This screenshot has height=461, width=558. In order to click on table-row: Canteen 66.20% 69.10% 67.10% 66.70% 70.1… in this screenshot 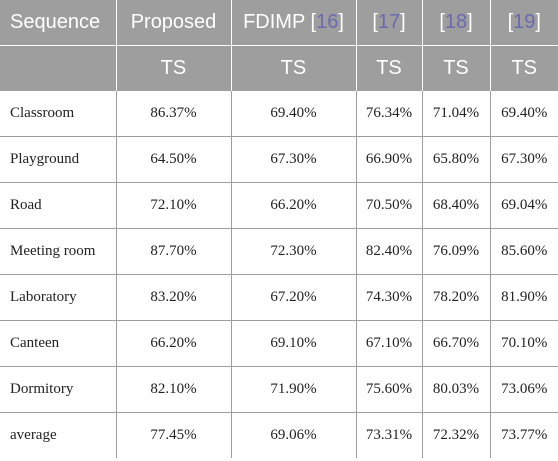, I will do `click(279, 343)`.